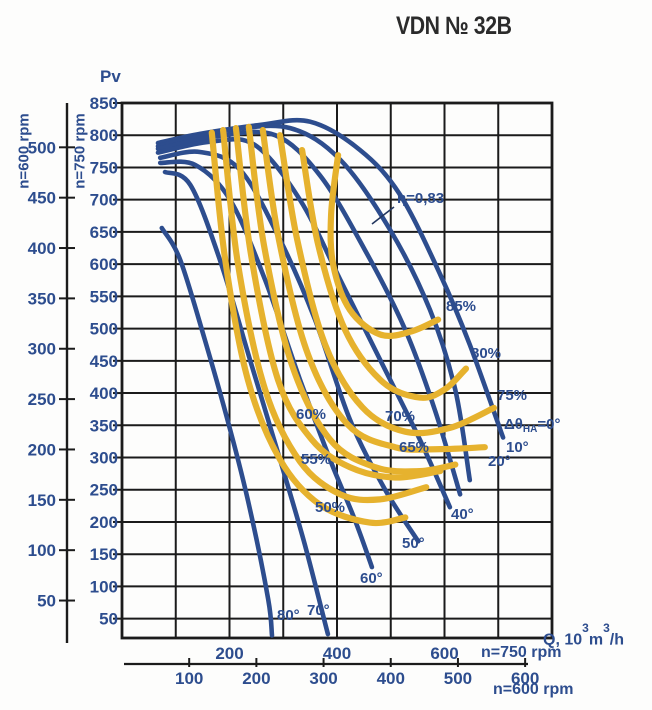 This screenshot has width=652, height=710. Describe the element at coordinates (330, 507) in the screenshot. I see `efficiency-label-50%: 50%` at that location.